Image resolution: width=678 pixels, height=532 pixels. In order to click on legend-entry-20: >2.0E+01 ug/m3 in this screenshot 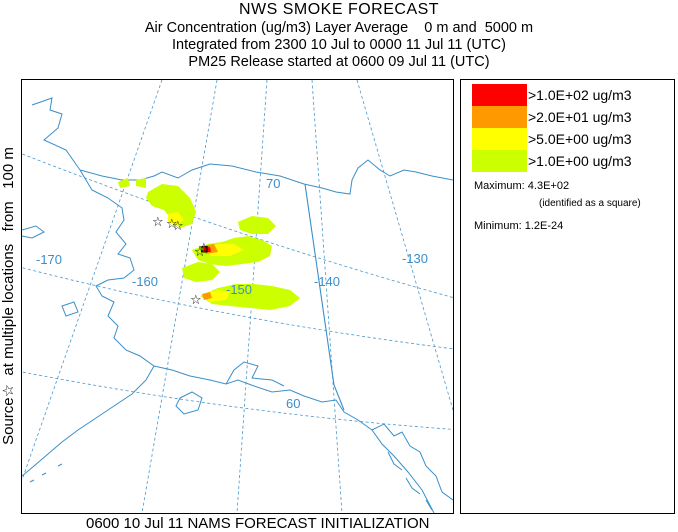, I will do `click(572, 117)`.